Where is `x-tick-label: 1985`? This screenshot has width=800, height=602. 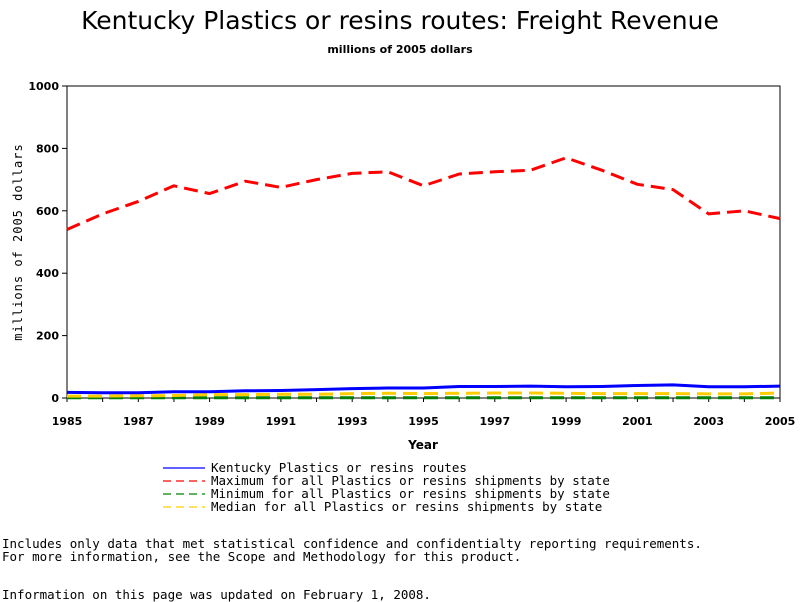 x-tick-label: 1985 is located at coordinates (67, 421).